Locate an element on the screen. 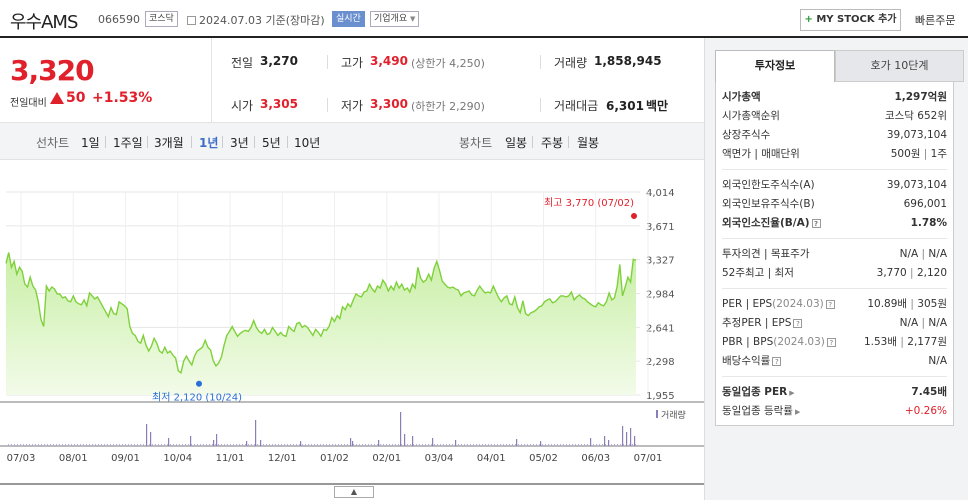 The image size is (968, 500). prev-close-label: 전일 is located at coordinates (242, 63).